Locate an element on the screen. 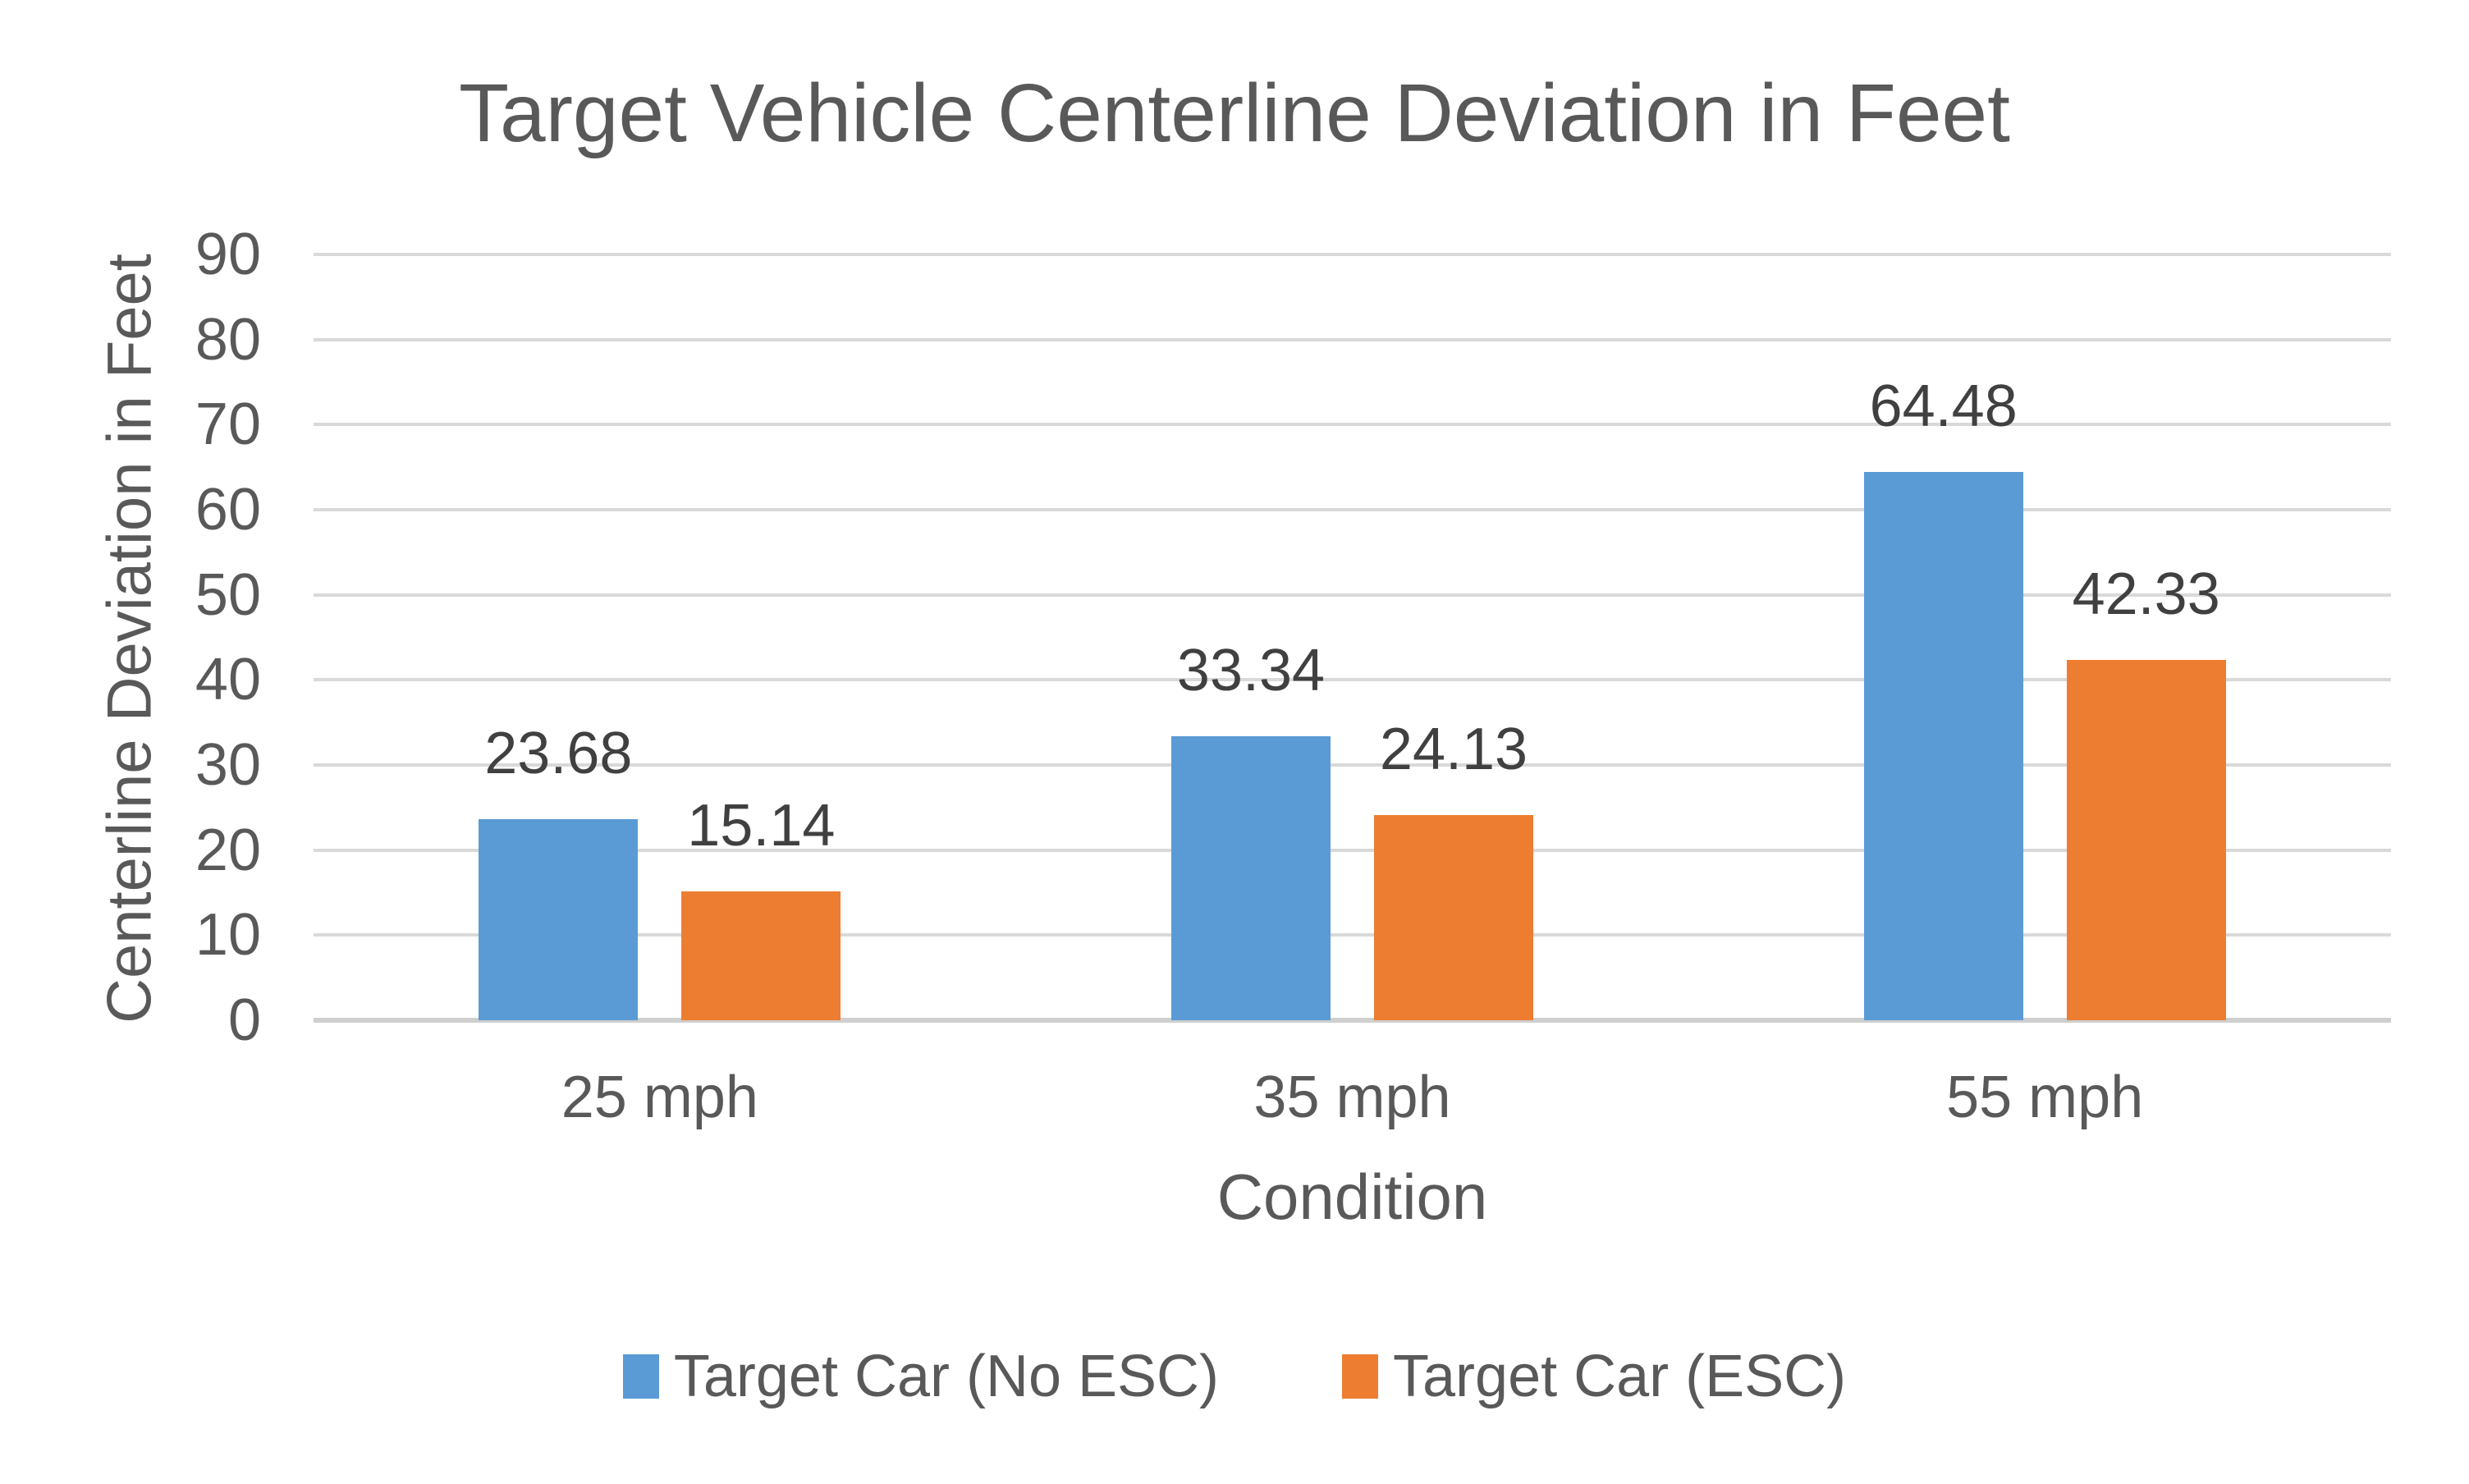 Image resolution: width=2469 pixels, height=1484 pixels. x-category-label: 35 mph is located at coordinates (1352, 1097).